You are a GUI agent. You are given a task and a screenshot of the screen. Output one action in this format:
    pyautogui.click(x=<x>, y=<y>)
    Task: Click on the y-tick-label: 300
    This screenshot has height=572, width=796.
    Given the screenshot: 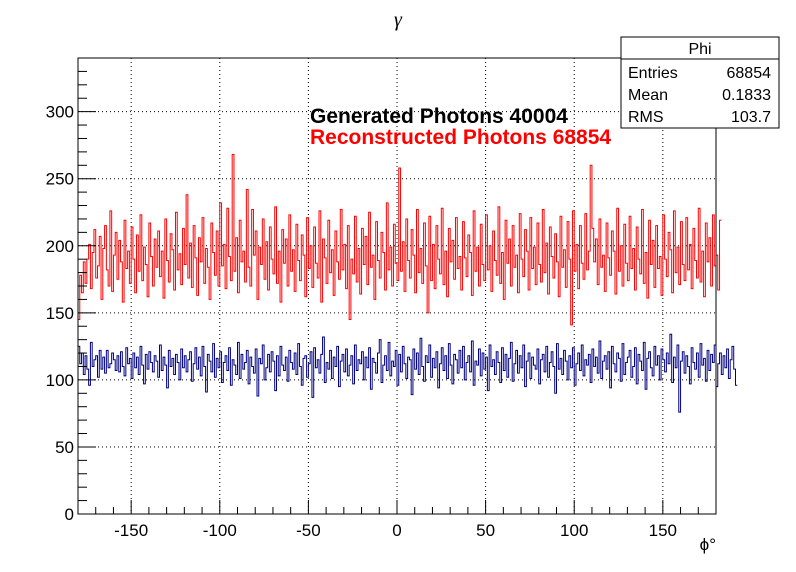 What is the action you would take?
    pyautogui.click(x=60, y=112)
    